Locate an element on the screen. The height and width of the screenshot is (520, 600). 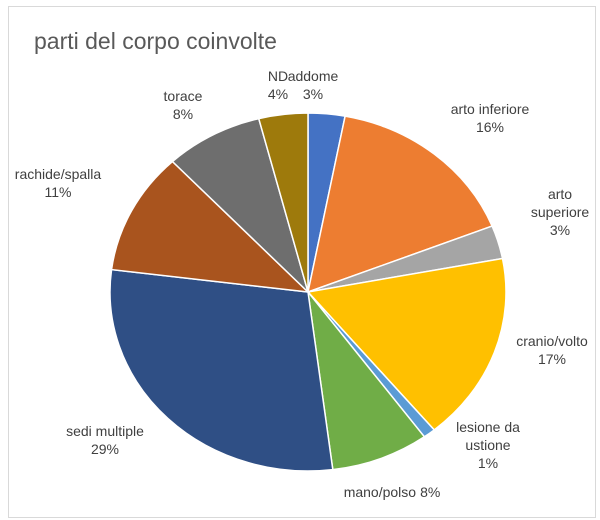
slice-label: addome 3% is located at coordinates (313, 85).